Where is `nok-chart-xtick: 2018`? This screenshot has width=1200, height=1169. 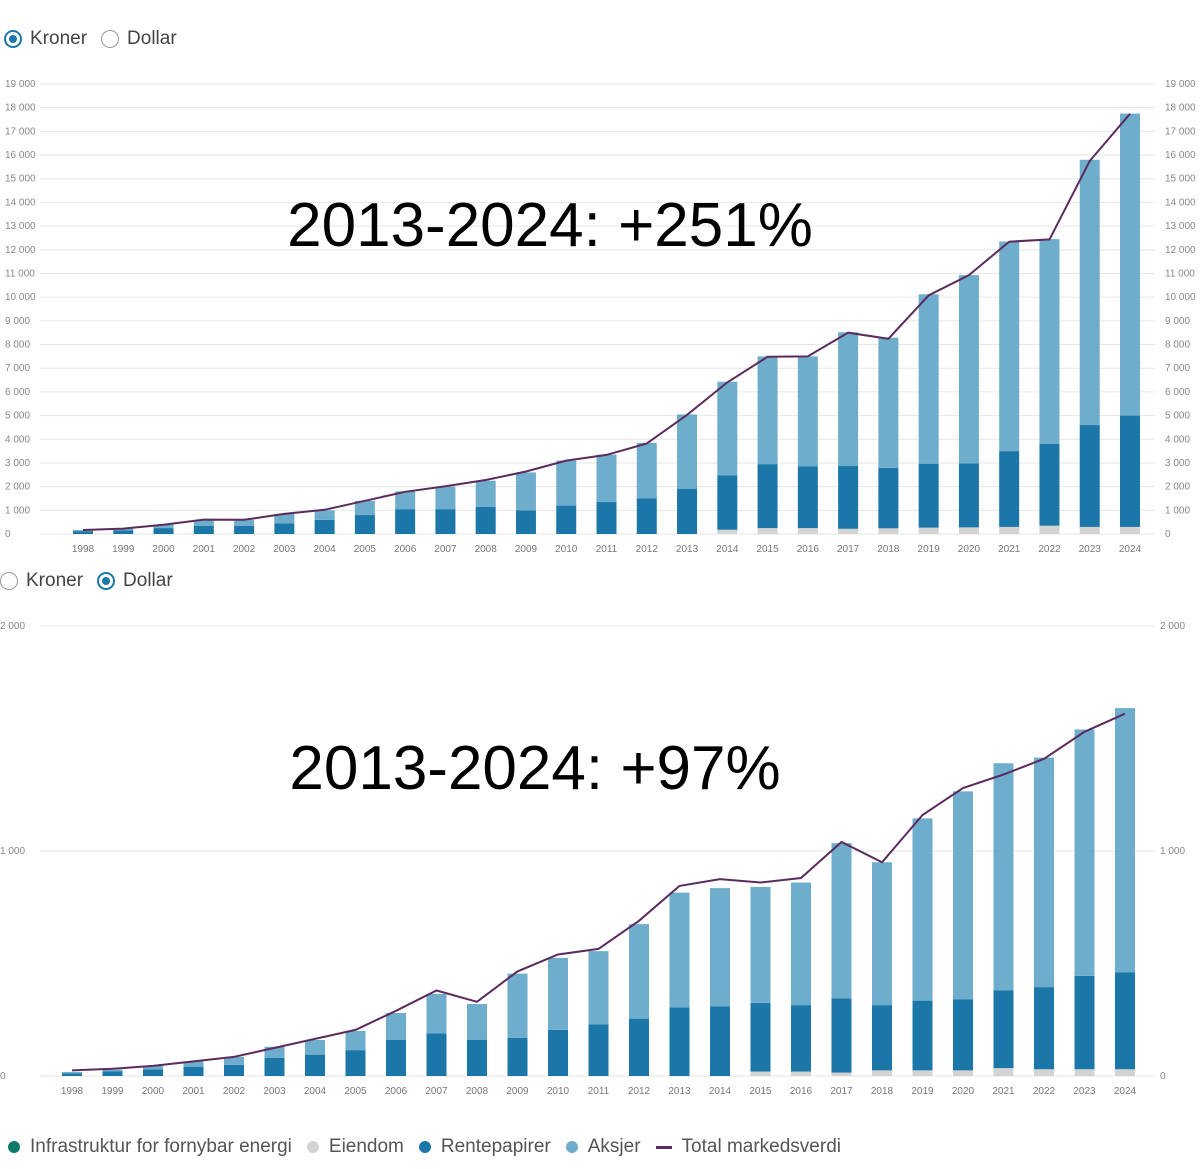
nok-chart-xtick: 2018 is located at coordinates (888, 549).